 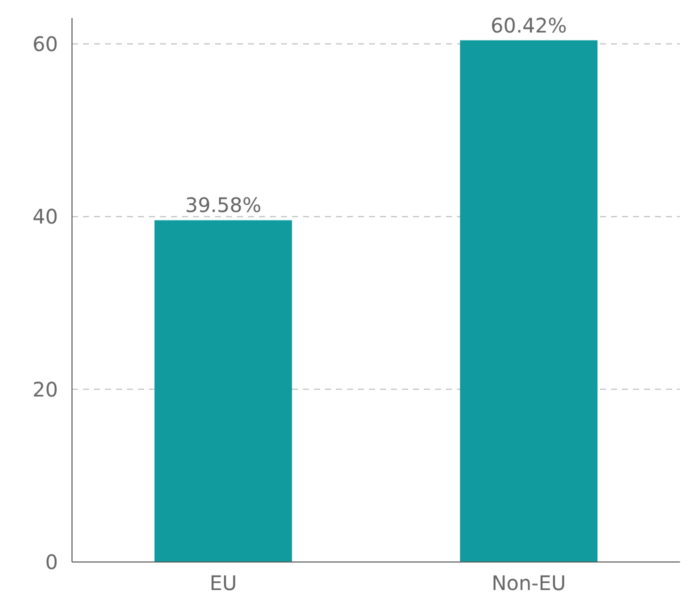 I want to click on y-tick-label: 20, so click(x=45, y=389).